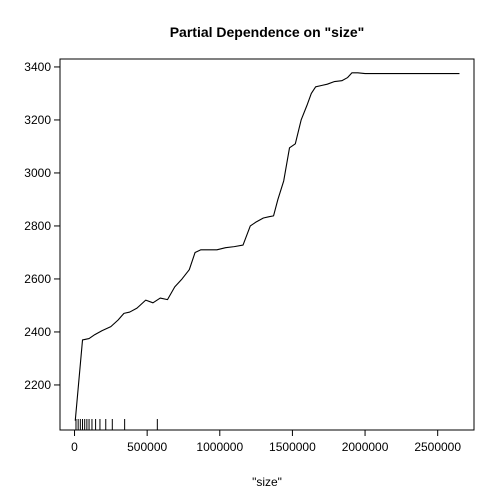  I want to click on y-tick-label: 3400, so click(37, 67).